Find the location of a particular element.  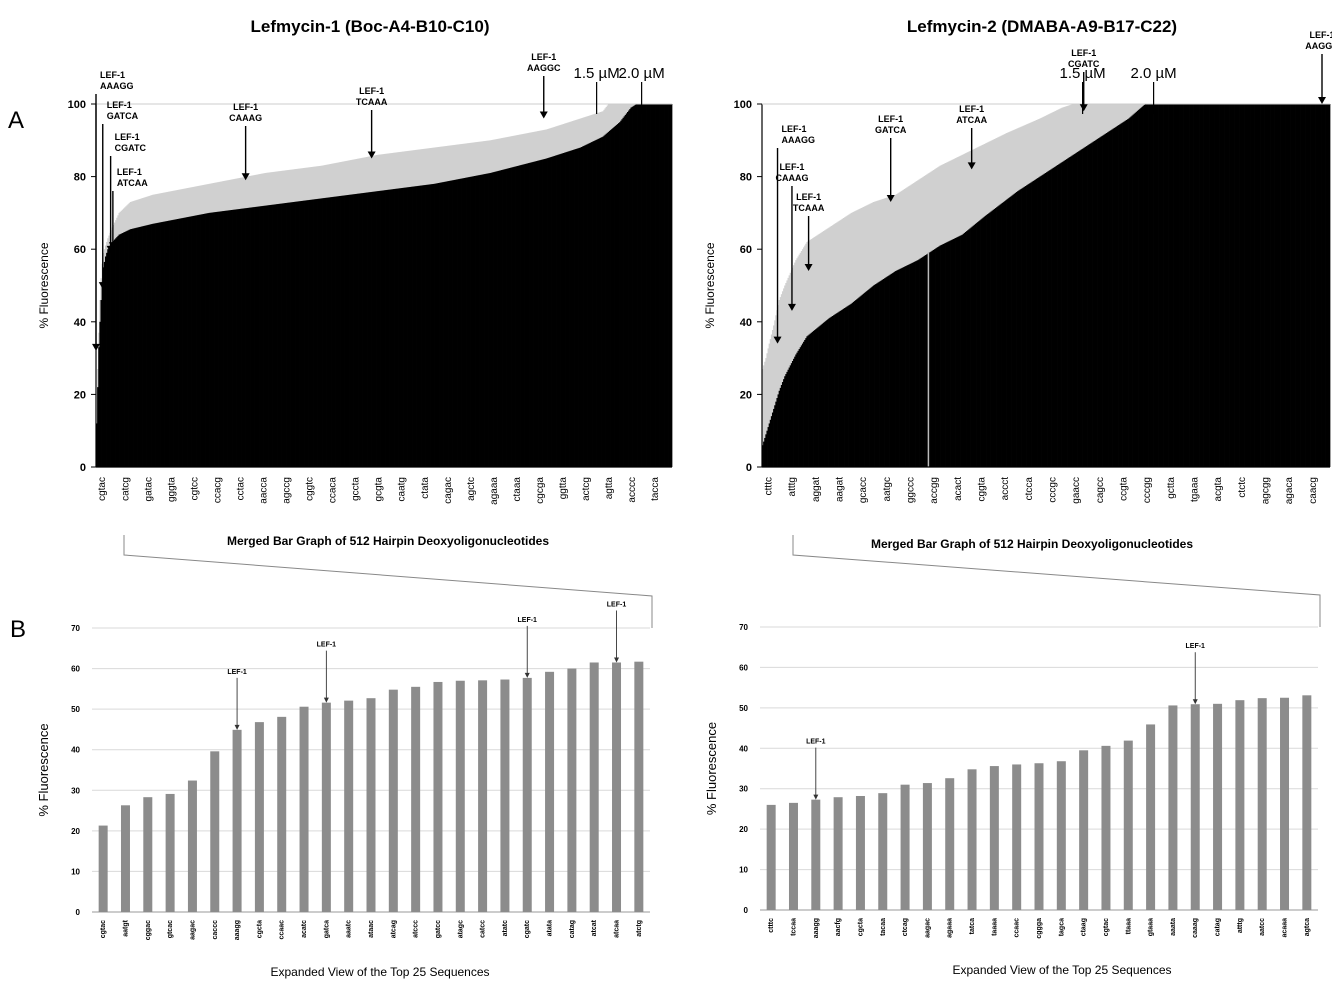

chart3-xtick-label: catag is located at coordinates (572, 929).